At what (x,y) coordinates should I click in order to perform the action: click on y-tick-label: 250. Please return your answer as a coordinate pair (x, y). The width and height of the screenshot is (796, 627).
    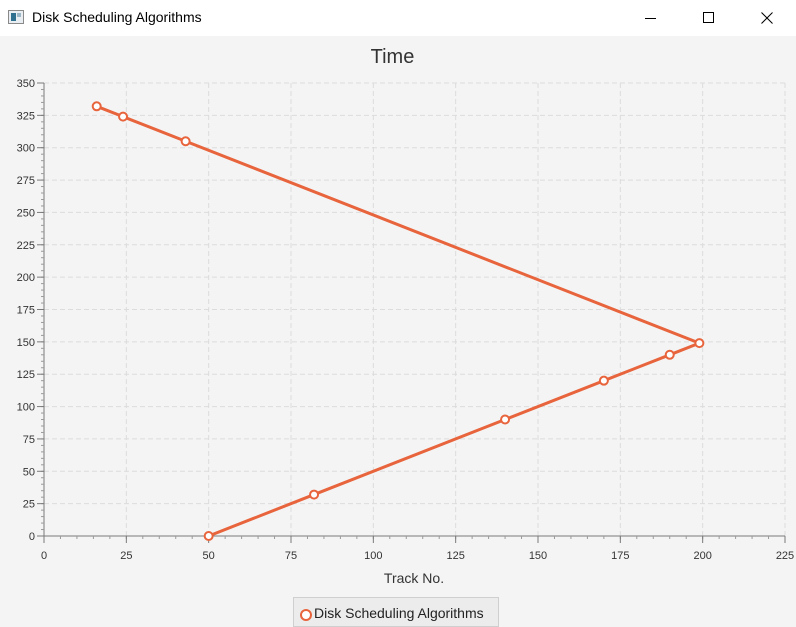
    Looking at the image, I should click on (26, 213).